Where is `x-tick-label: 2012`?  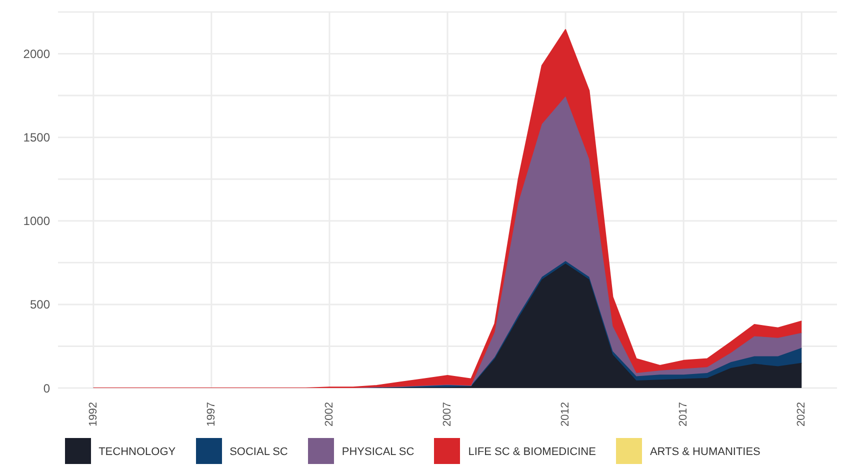
x-tick-label: 2012 is located at coordinates (566, 414).